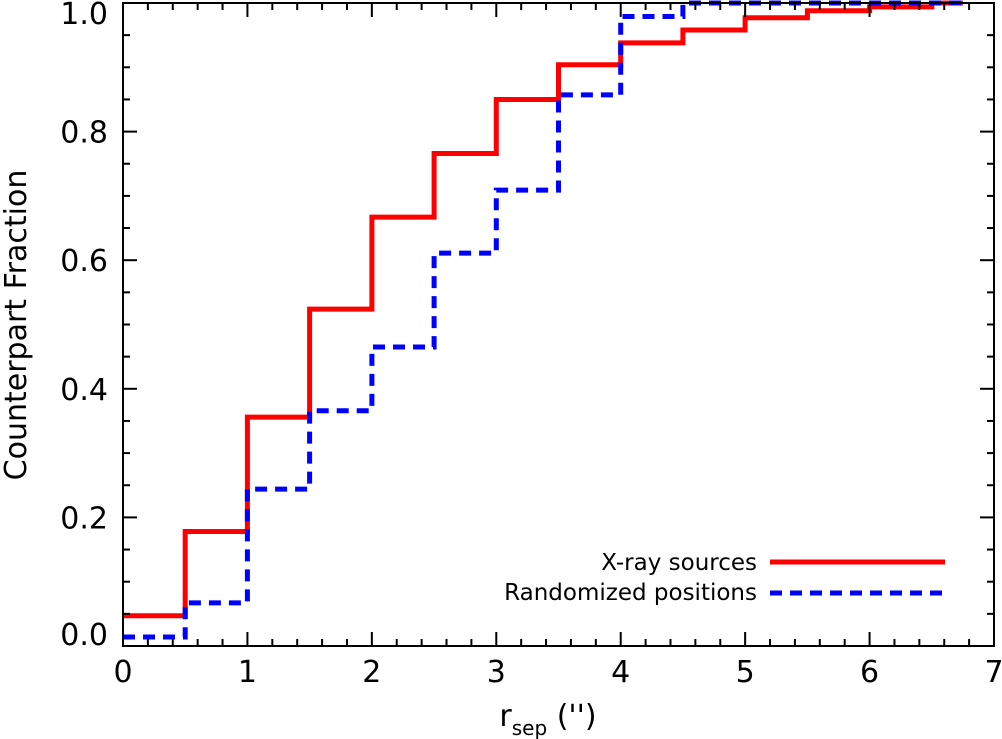  I want to click on y-tick-label-2: 0.4, so click(84, 390).